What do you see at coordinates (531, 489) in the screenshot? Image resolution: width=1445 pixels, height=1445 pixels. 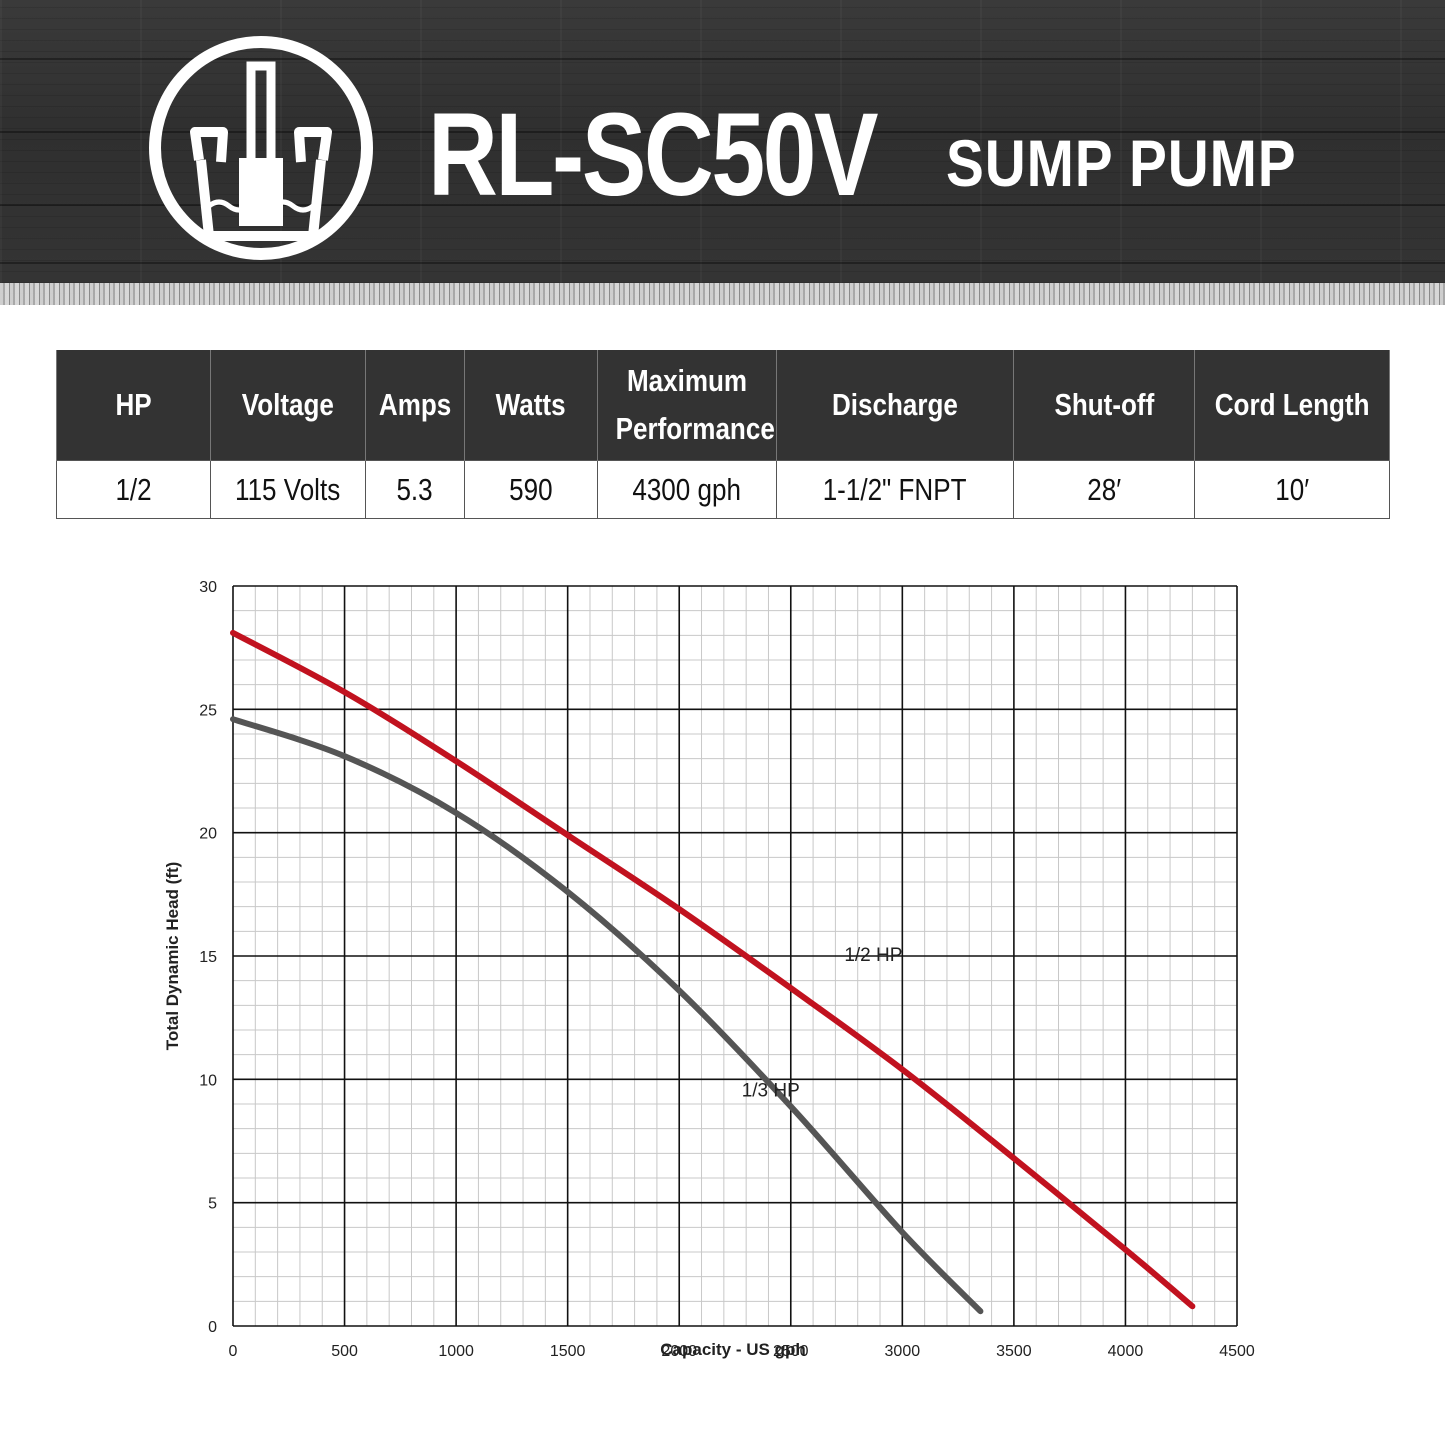 I see `spec-value-watts: 590` at bounding box center [531, 489].